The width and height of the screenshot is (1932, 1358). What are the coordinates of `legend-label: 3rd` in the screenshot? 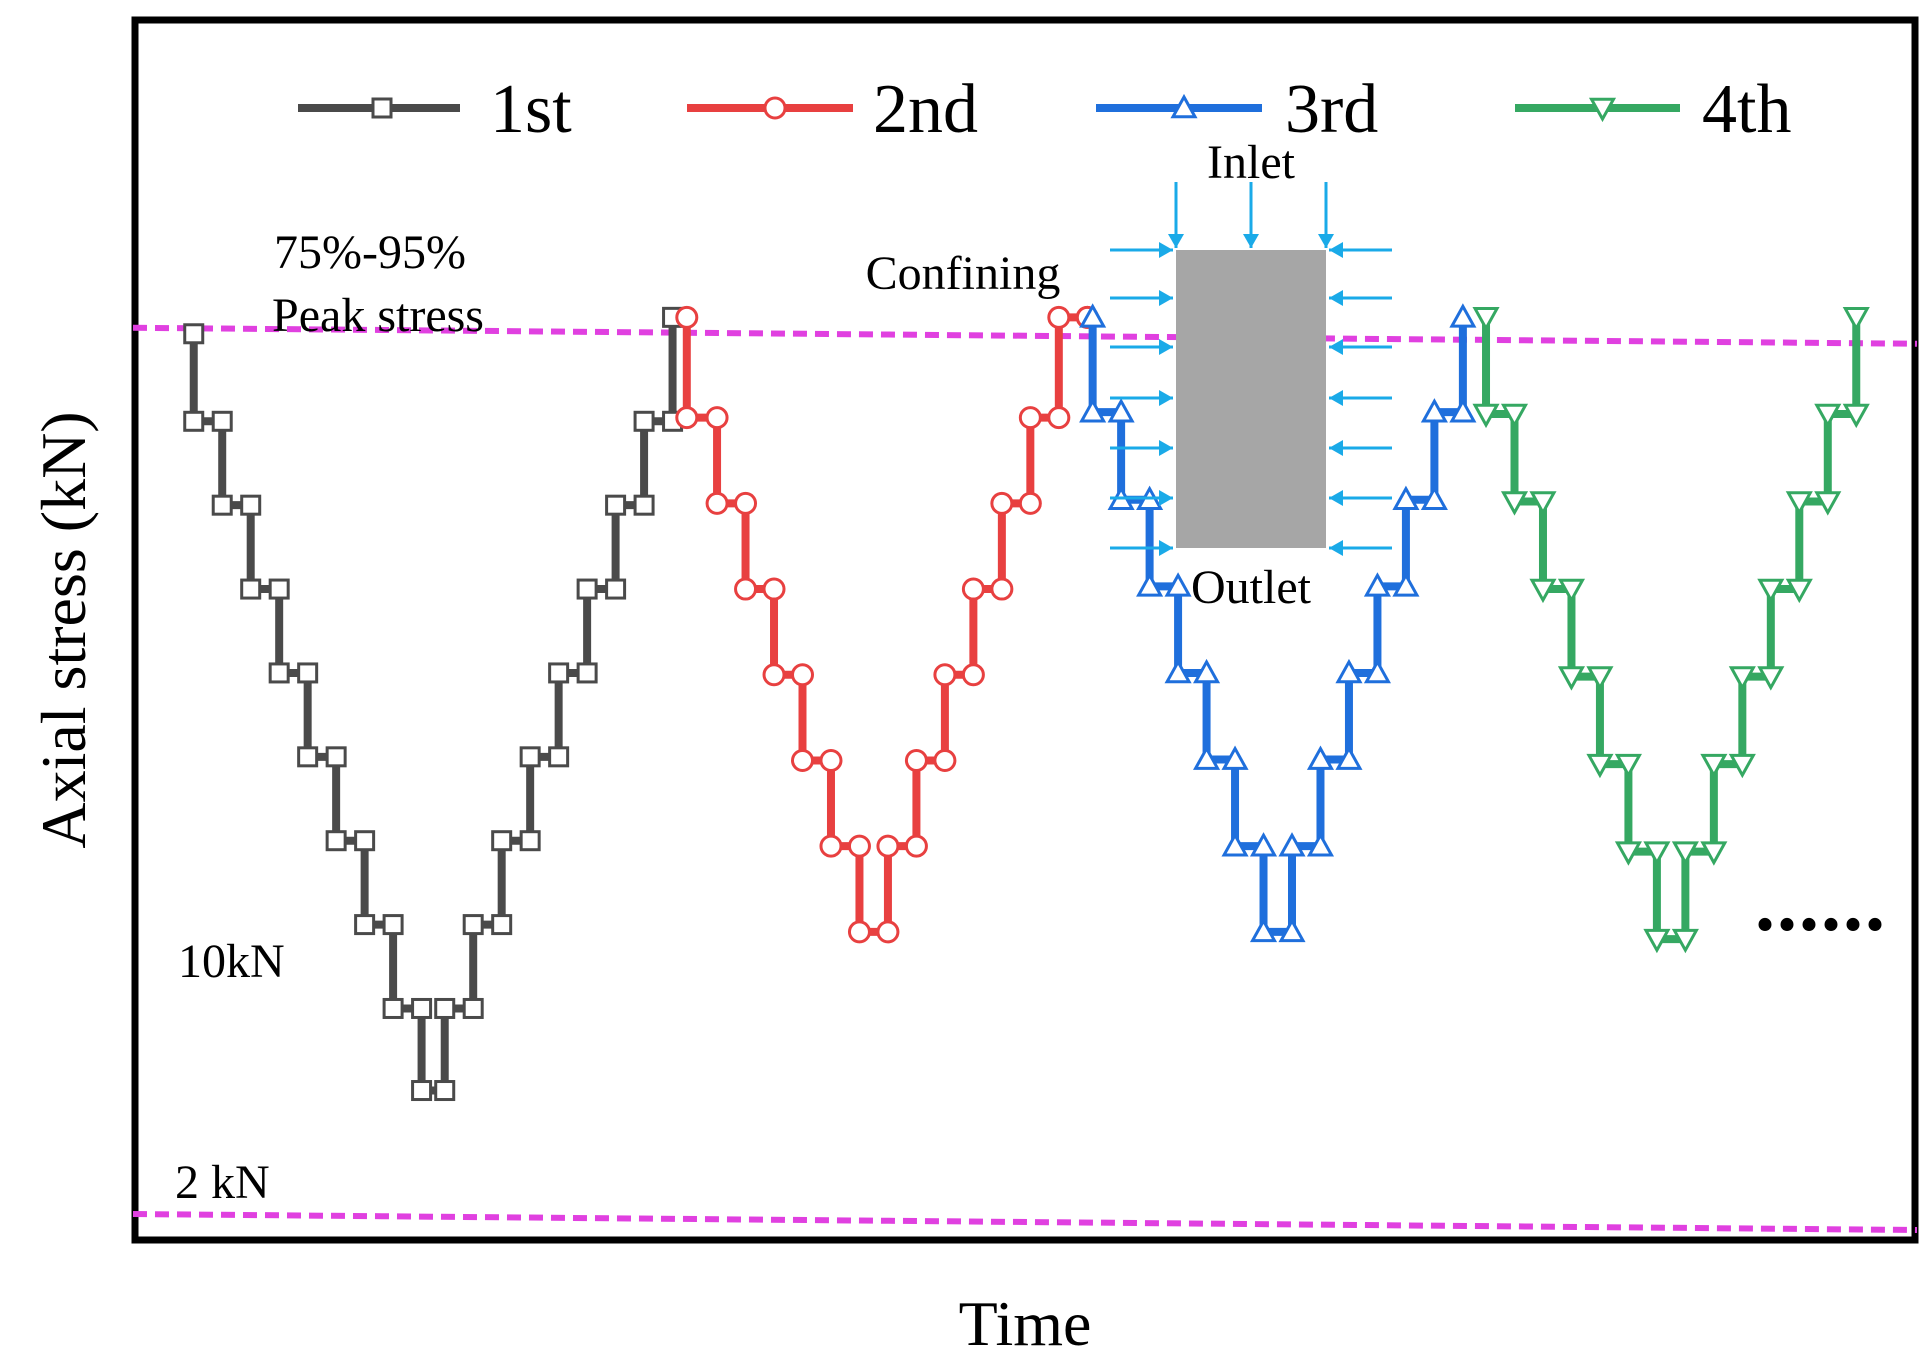 It's located at (1331, 109).